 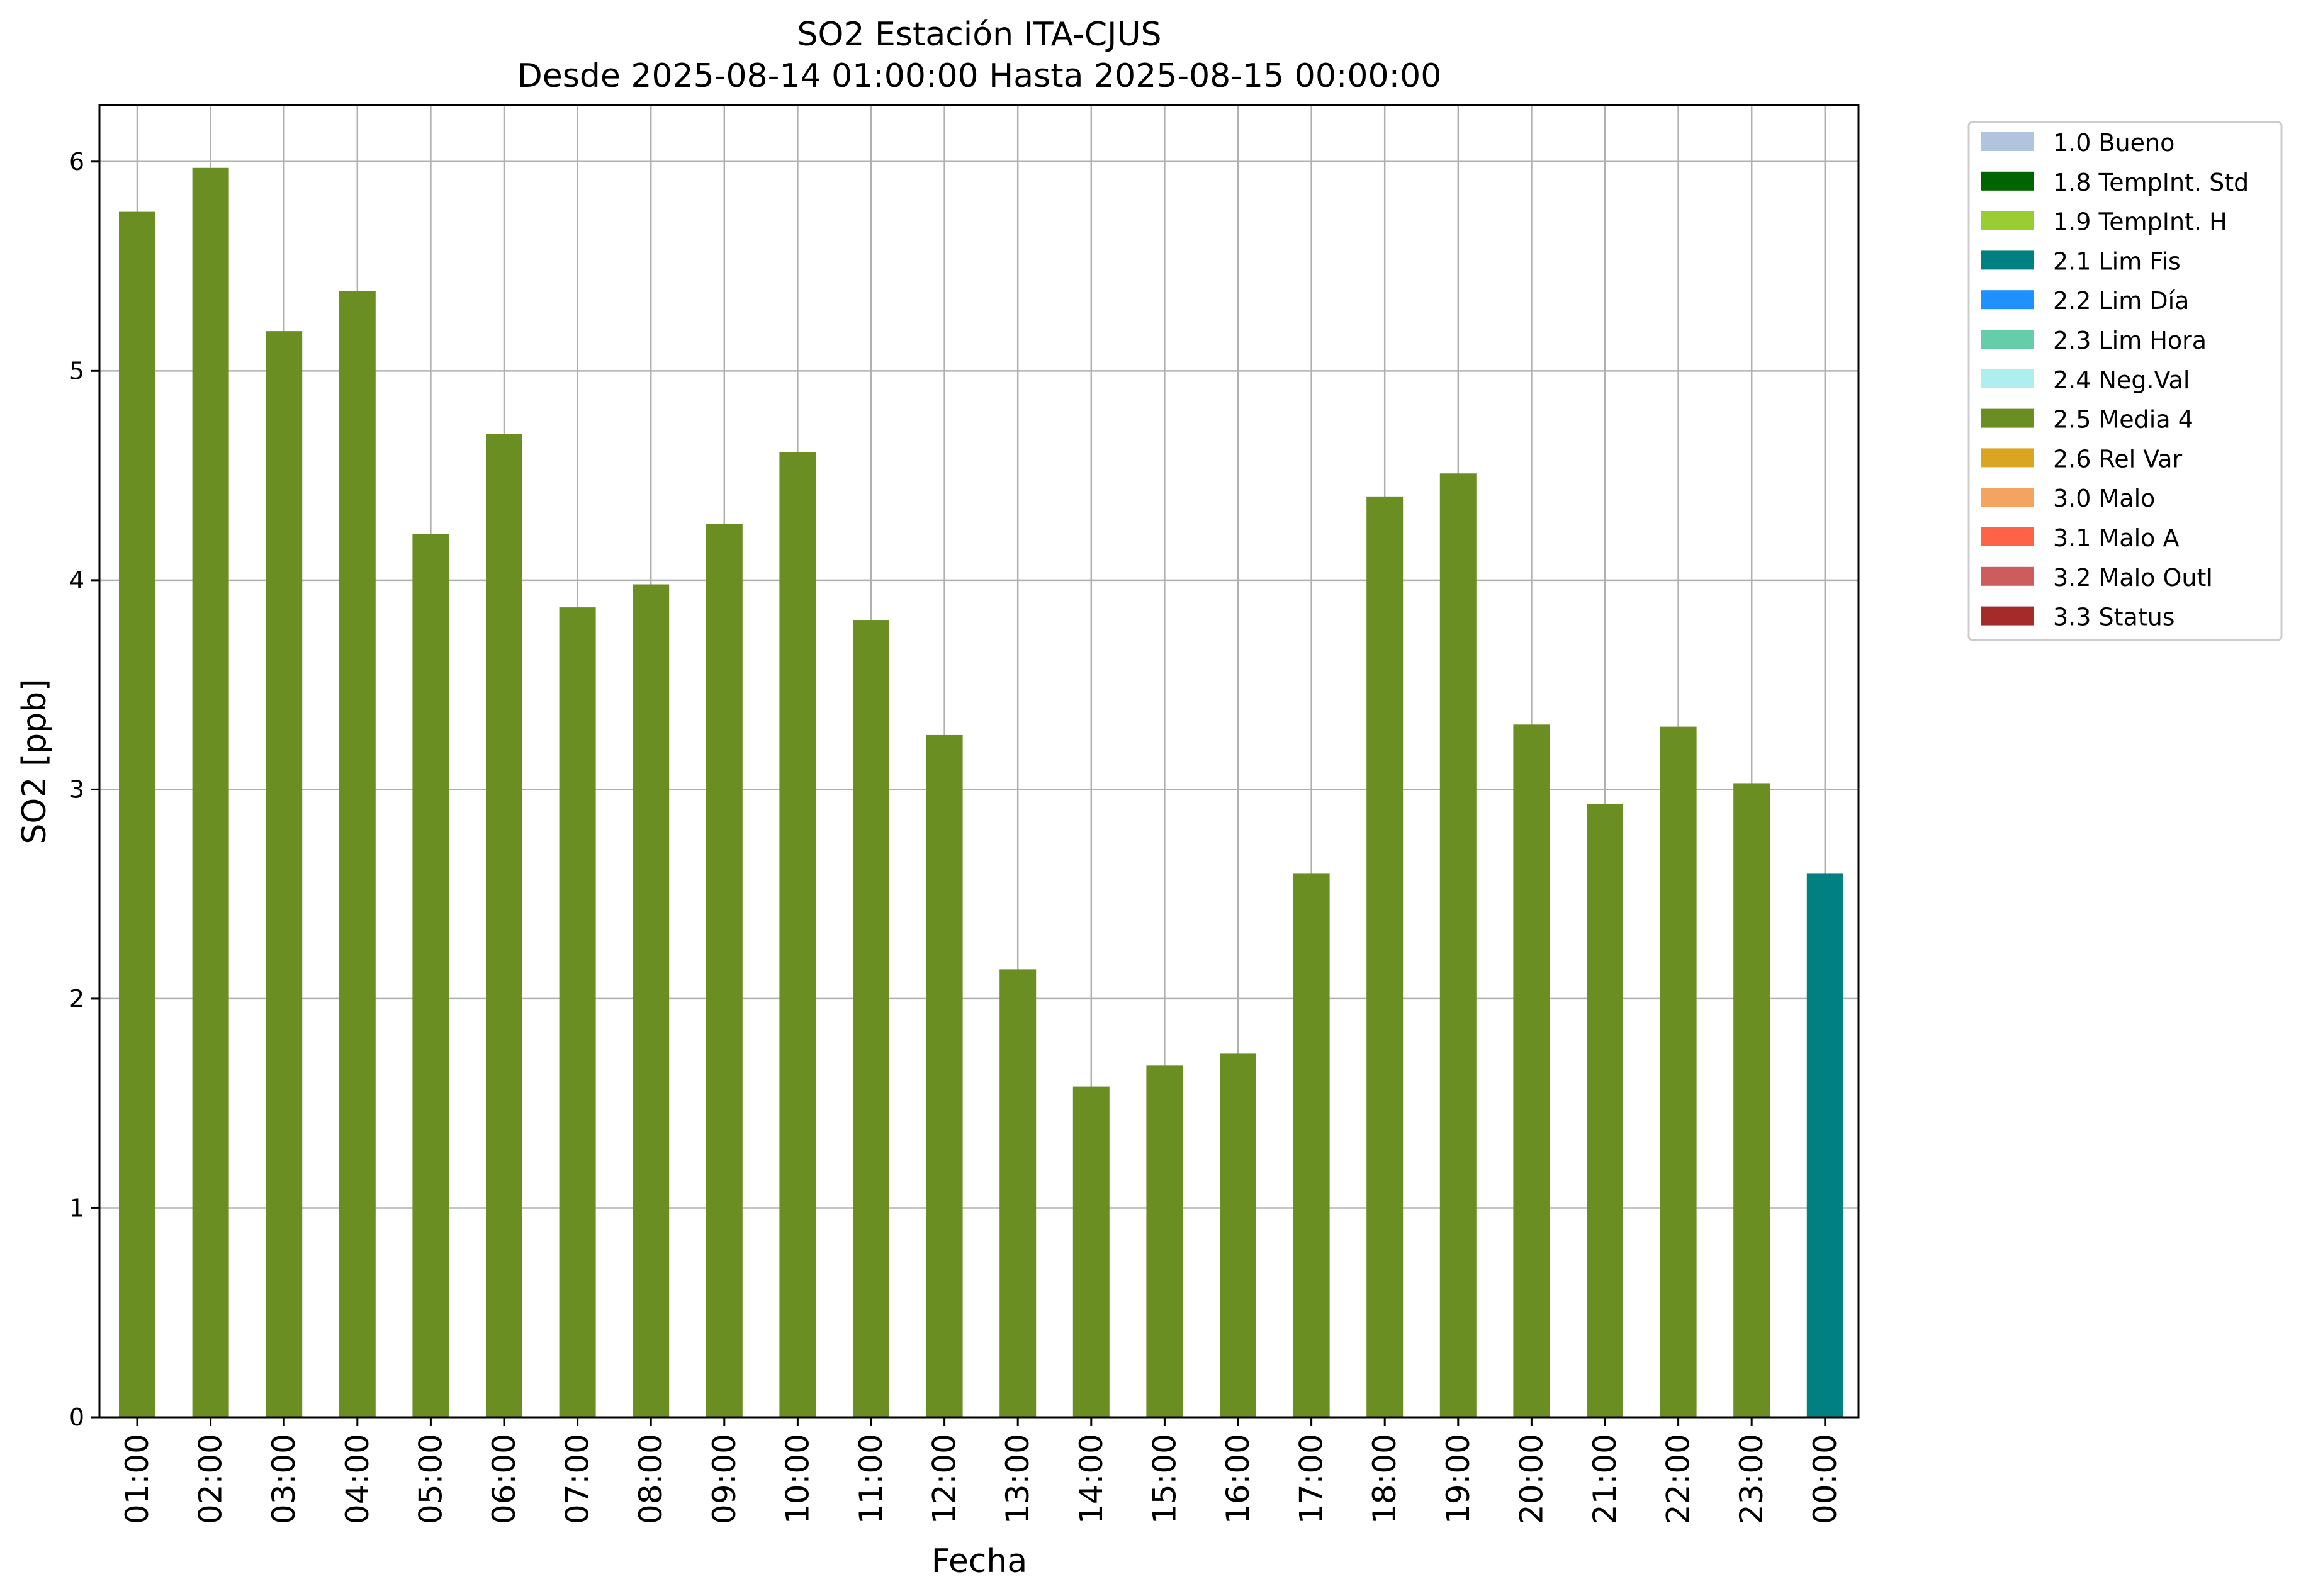 I want to click on y-axis-label: SO2 [ppb], so click(x=35, y=761).